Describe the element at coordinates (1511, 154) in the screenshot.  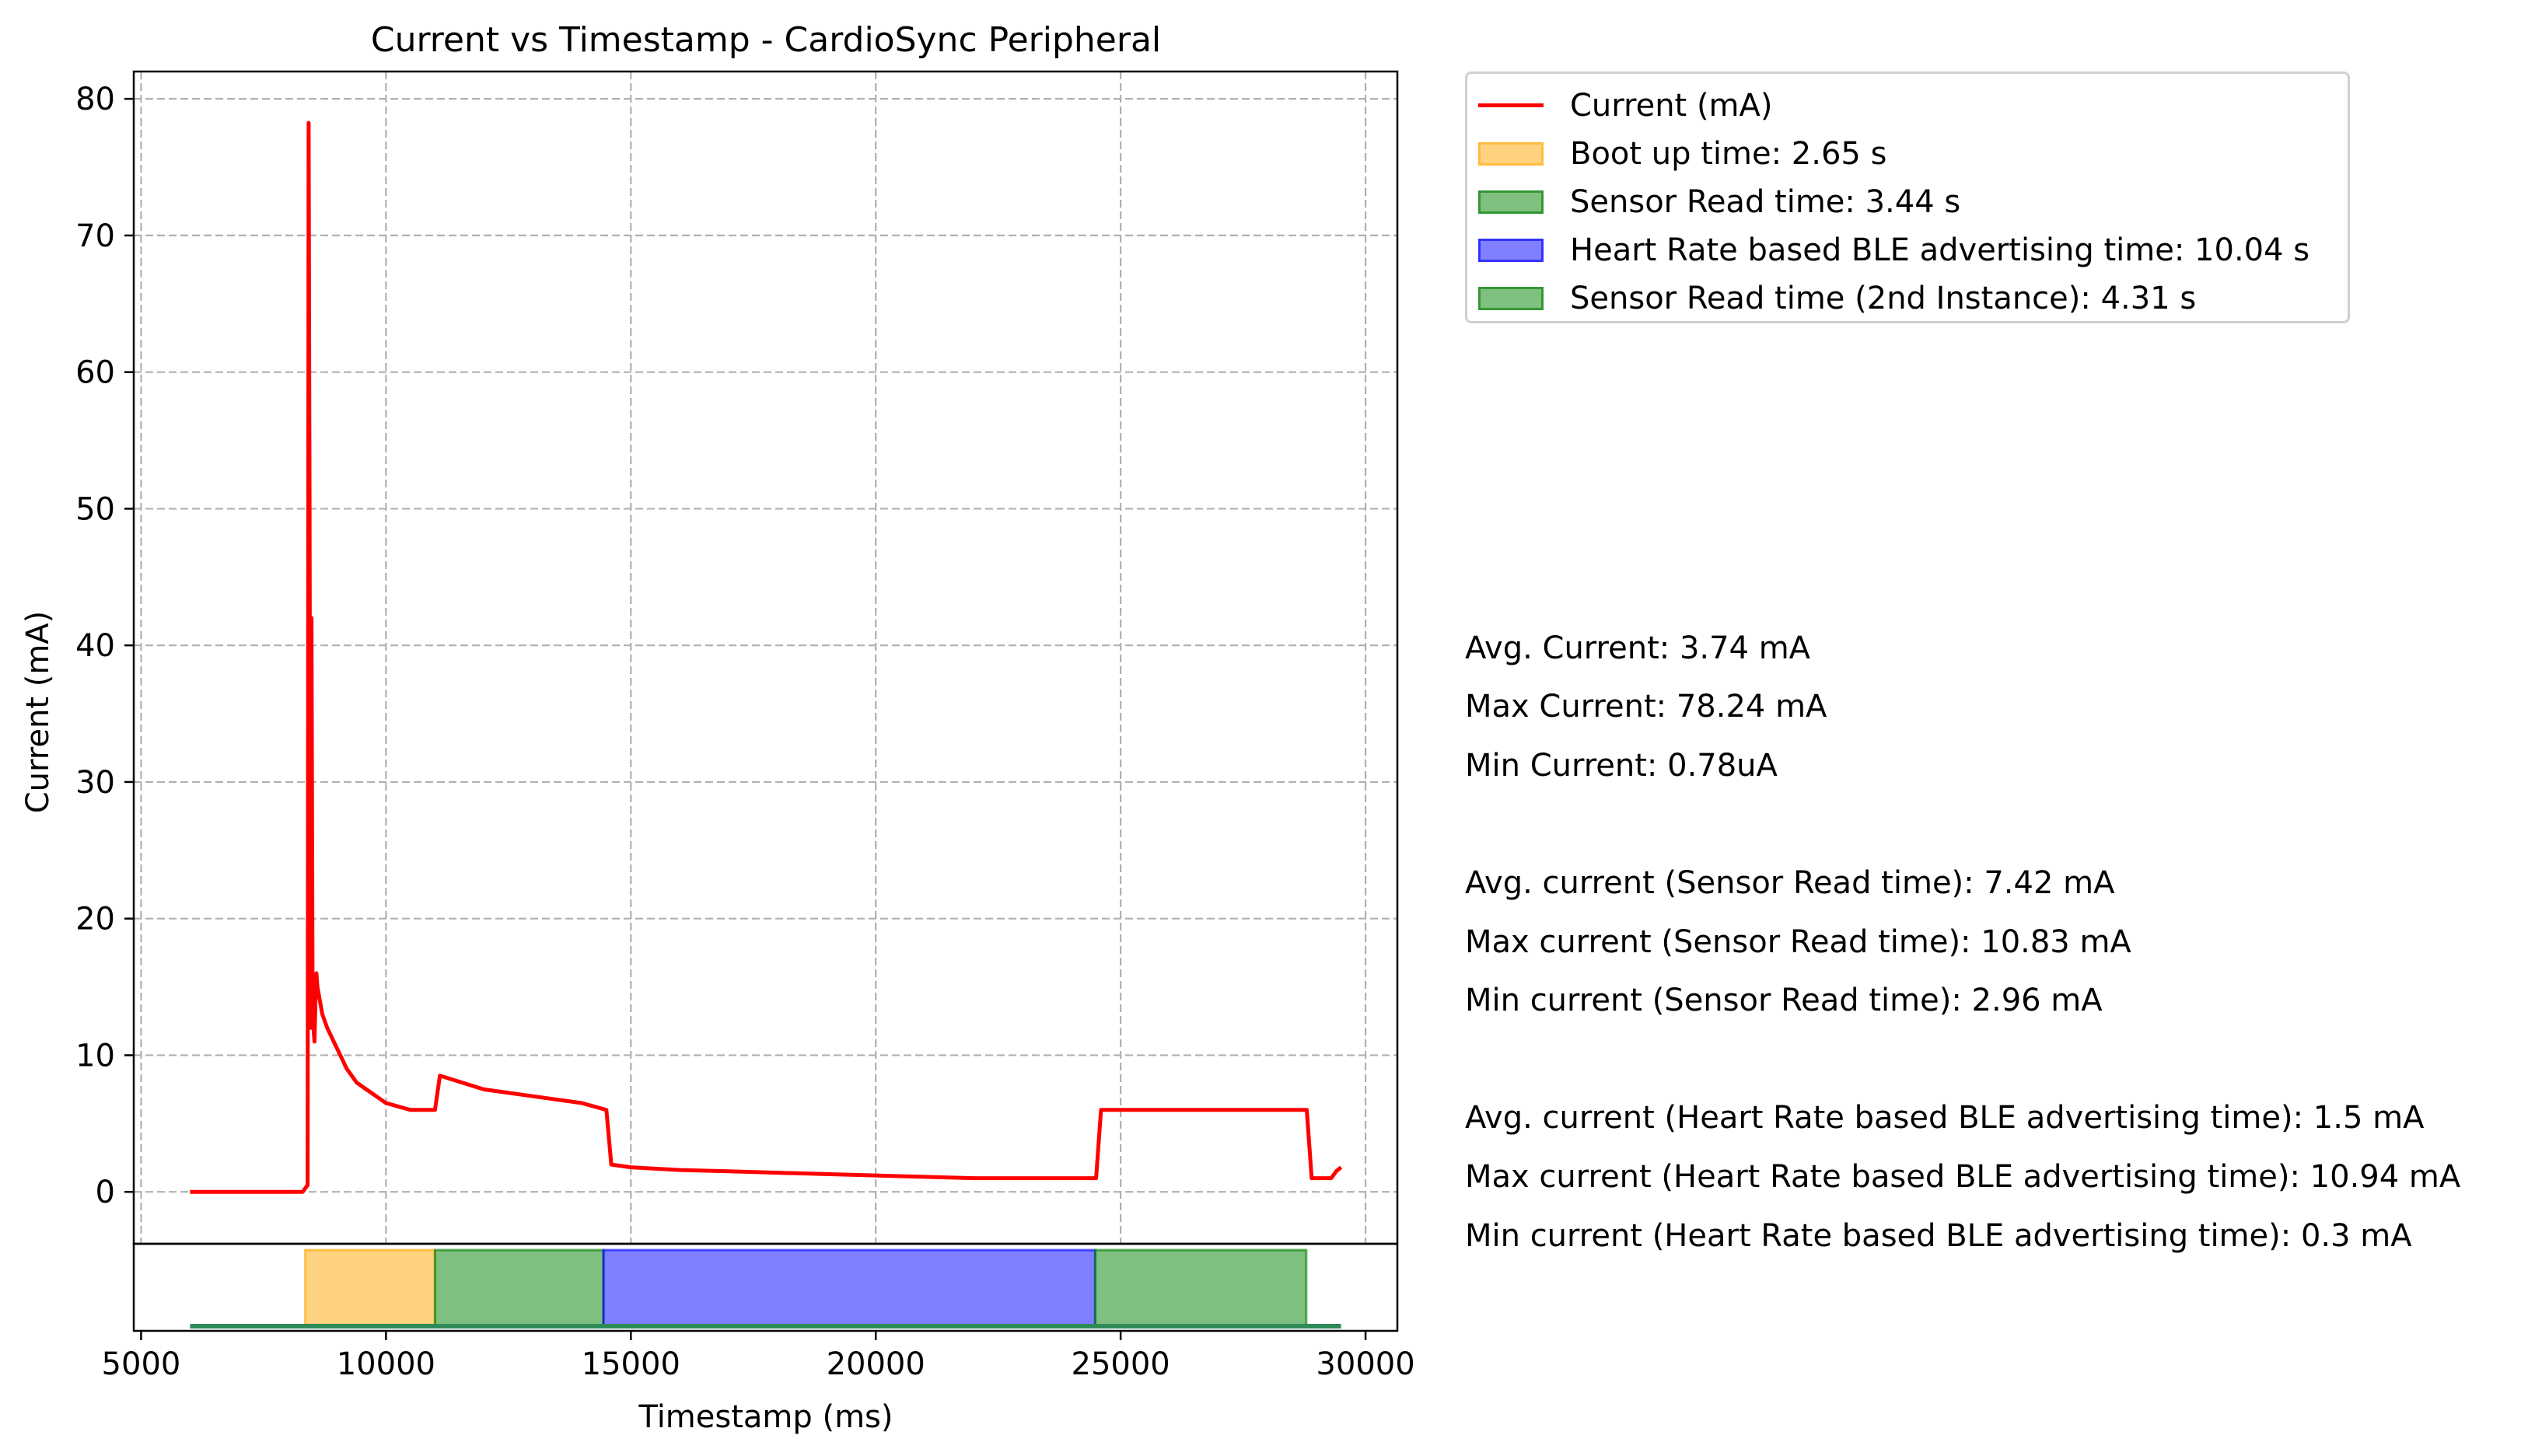
I see `legend-swatch-boot` at that location.